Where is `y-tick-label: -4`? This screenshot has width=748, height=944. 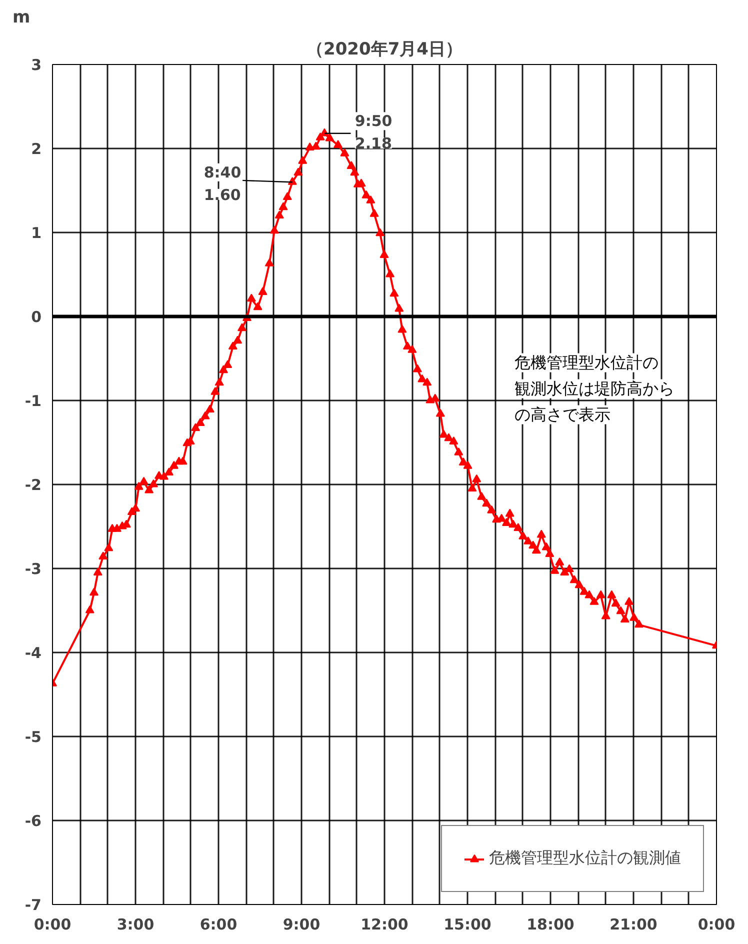
y-tick-label: -4 is located at coordinates (33, 653).